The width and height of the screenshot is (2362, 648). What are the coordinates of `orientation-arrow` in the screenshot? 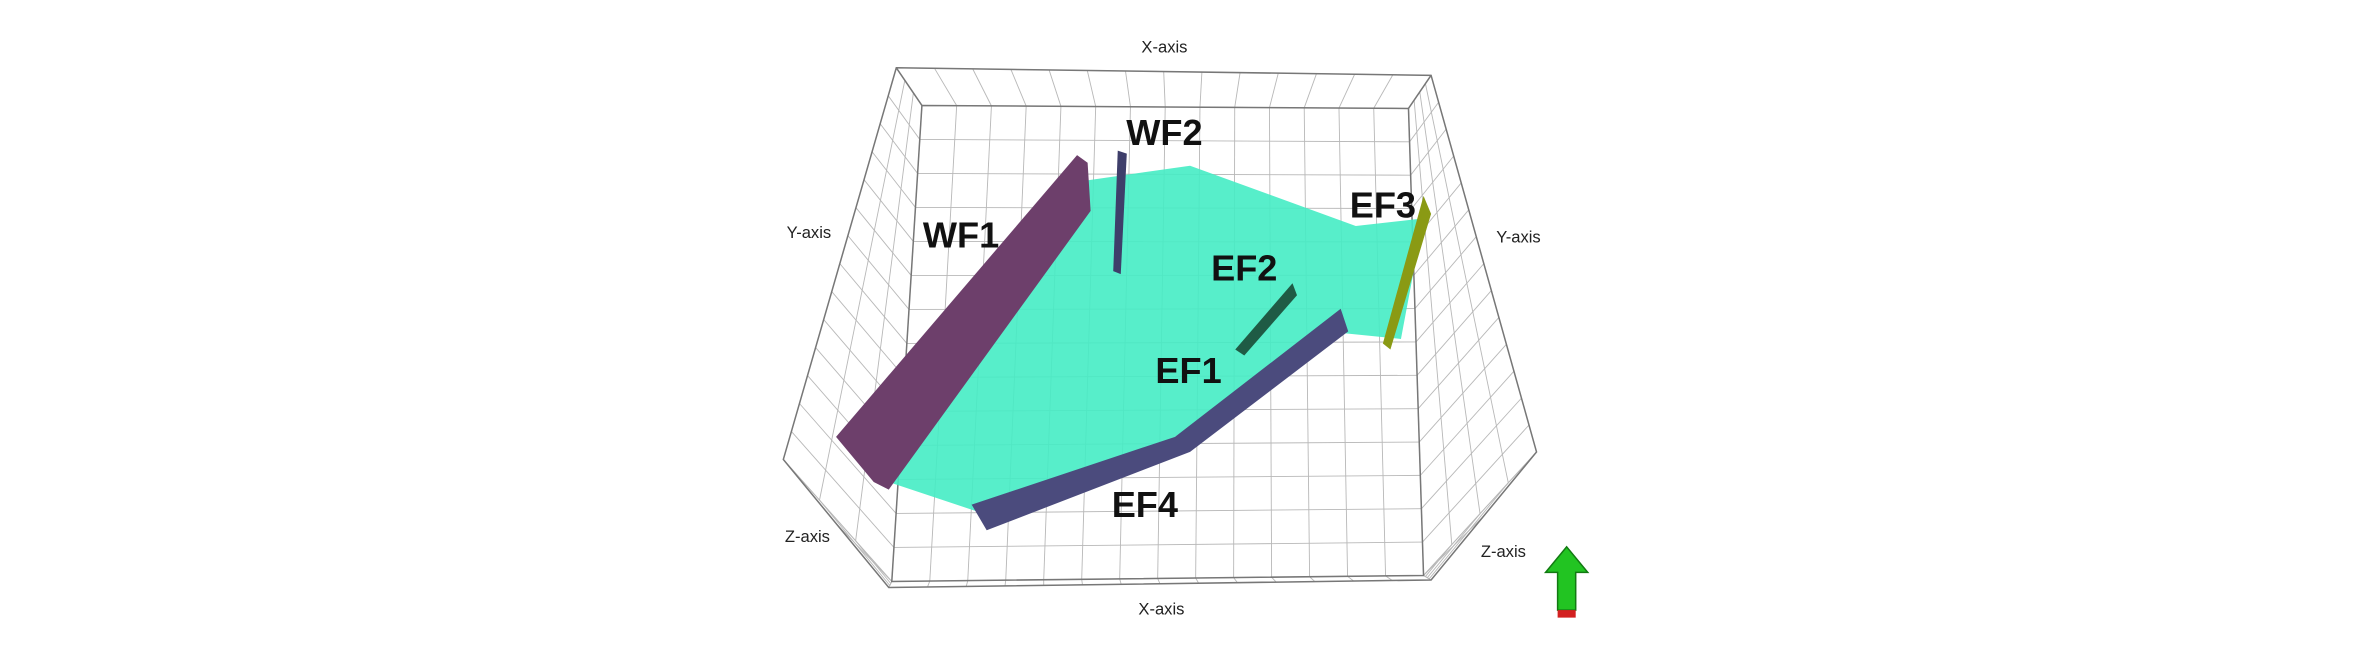 It's located at (1566, 581).